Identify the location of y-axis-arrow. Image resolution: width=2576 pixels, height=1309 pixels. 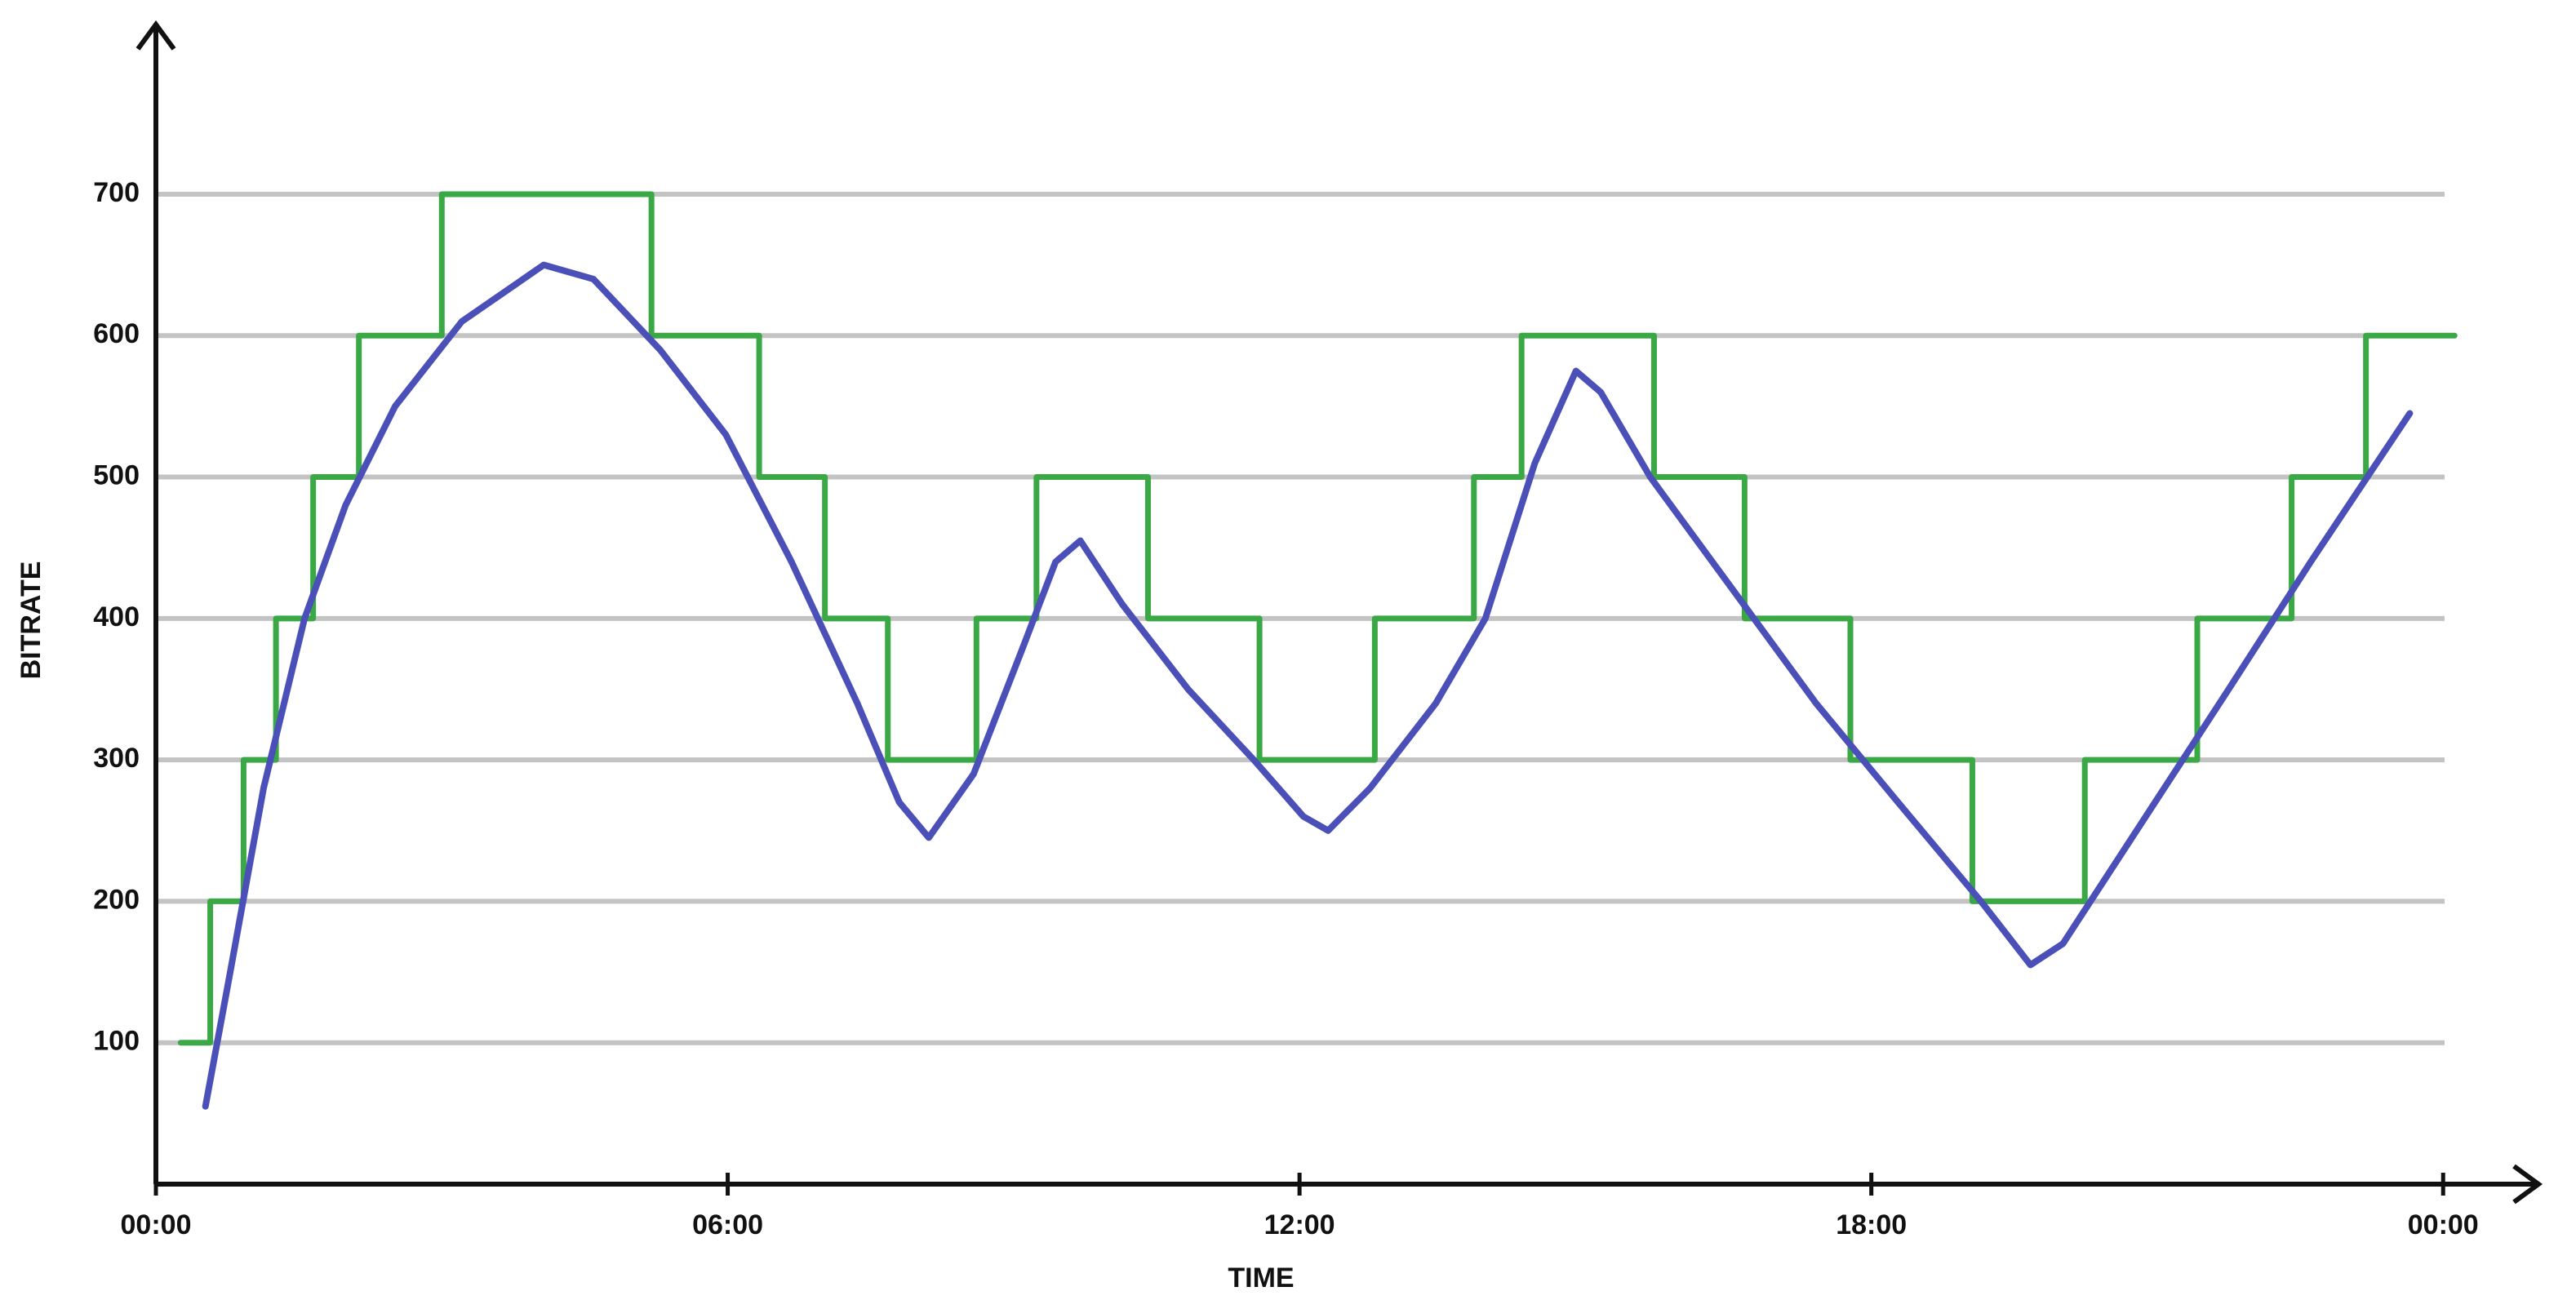
(155, 36).